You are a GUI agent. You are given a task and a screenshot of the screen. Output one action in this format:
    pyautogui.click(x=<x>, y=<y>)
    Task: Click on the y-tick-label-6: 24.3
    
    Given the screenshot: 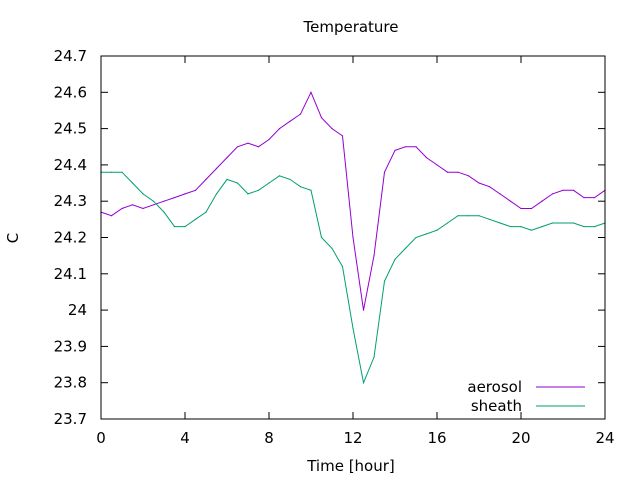 What is the action you would take?
    pyautogui.click(x=70, y=201)
    